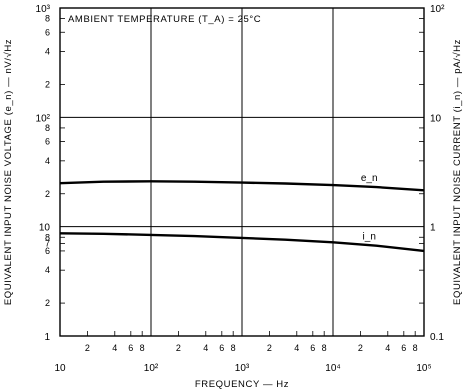 Image resolution: width=468 pixels, height=392 pixels. What do you see at coordinates (151, 368) in the screenshot?
I see `x-major-tick-label: 10²` at bounding box center [151, 368].